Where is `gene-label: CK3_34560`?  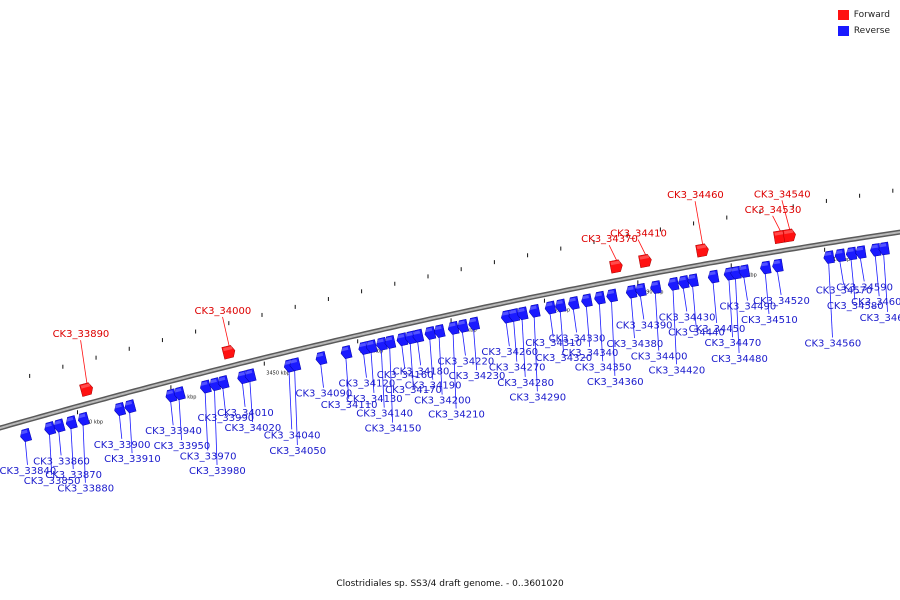 gene-label: CK3_34560 is located at coordinates (832, 343).